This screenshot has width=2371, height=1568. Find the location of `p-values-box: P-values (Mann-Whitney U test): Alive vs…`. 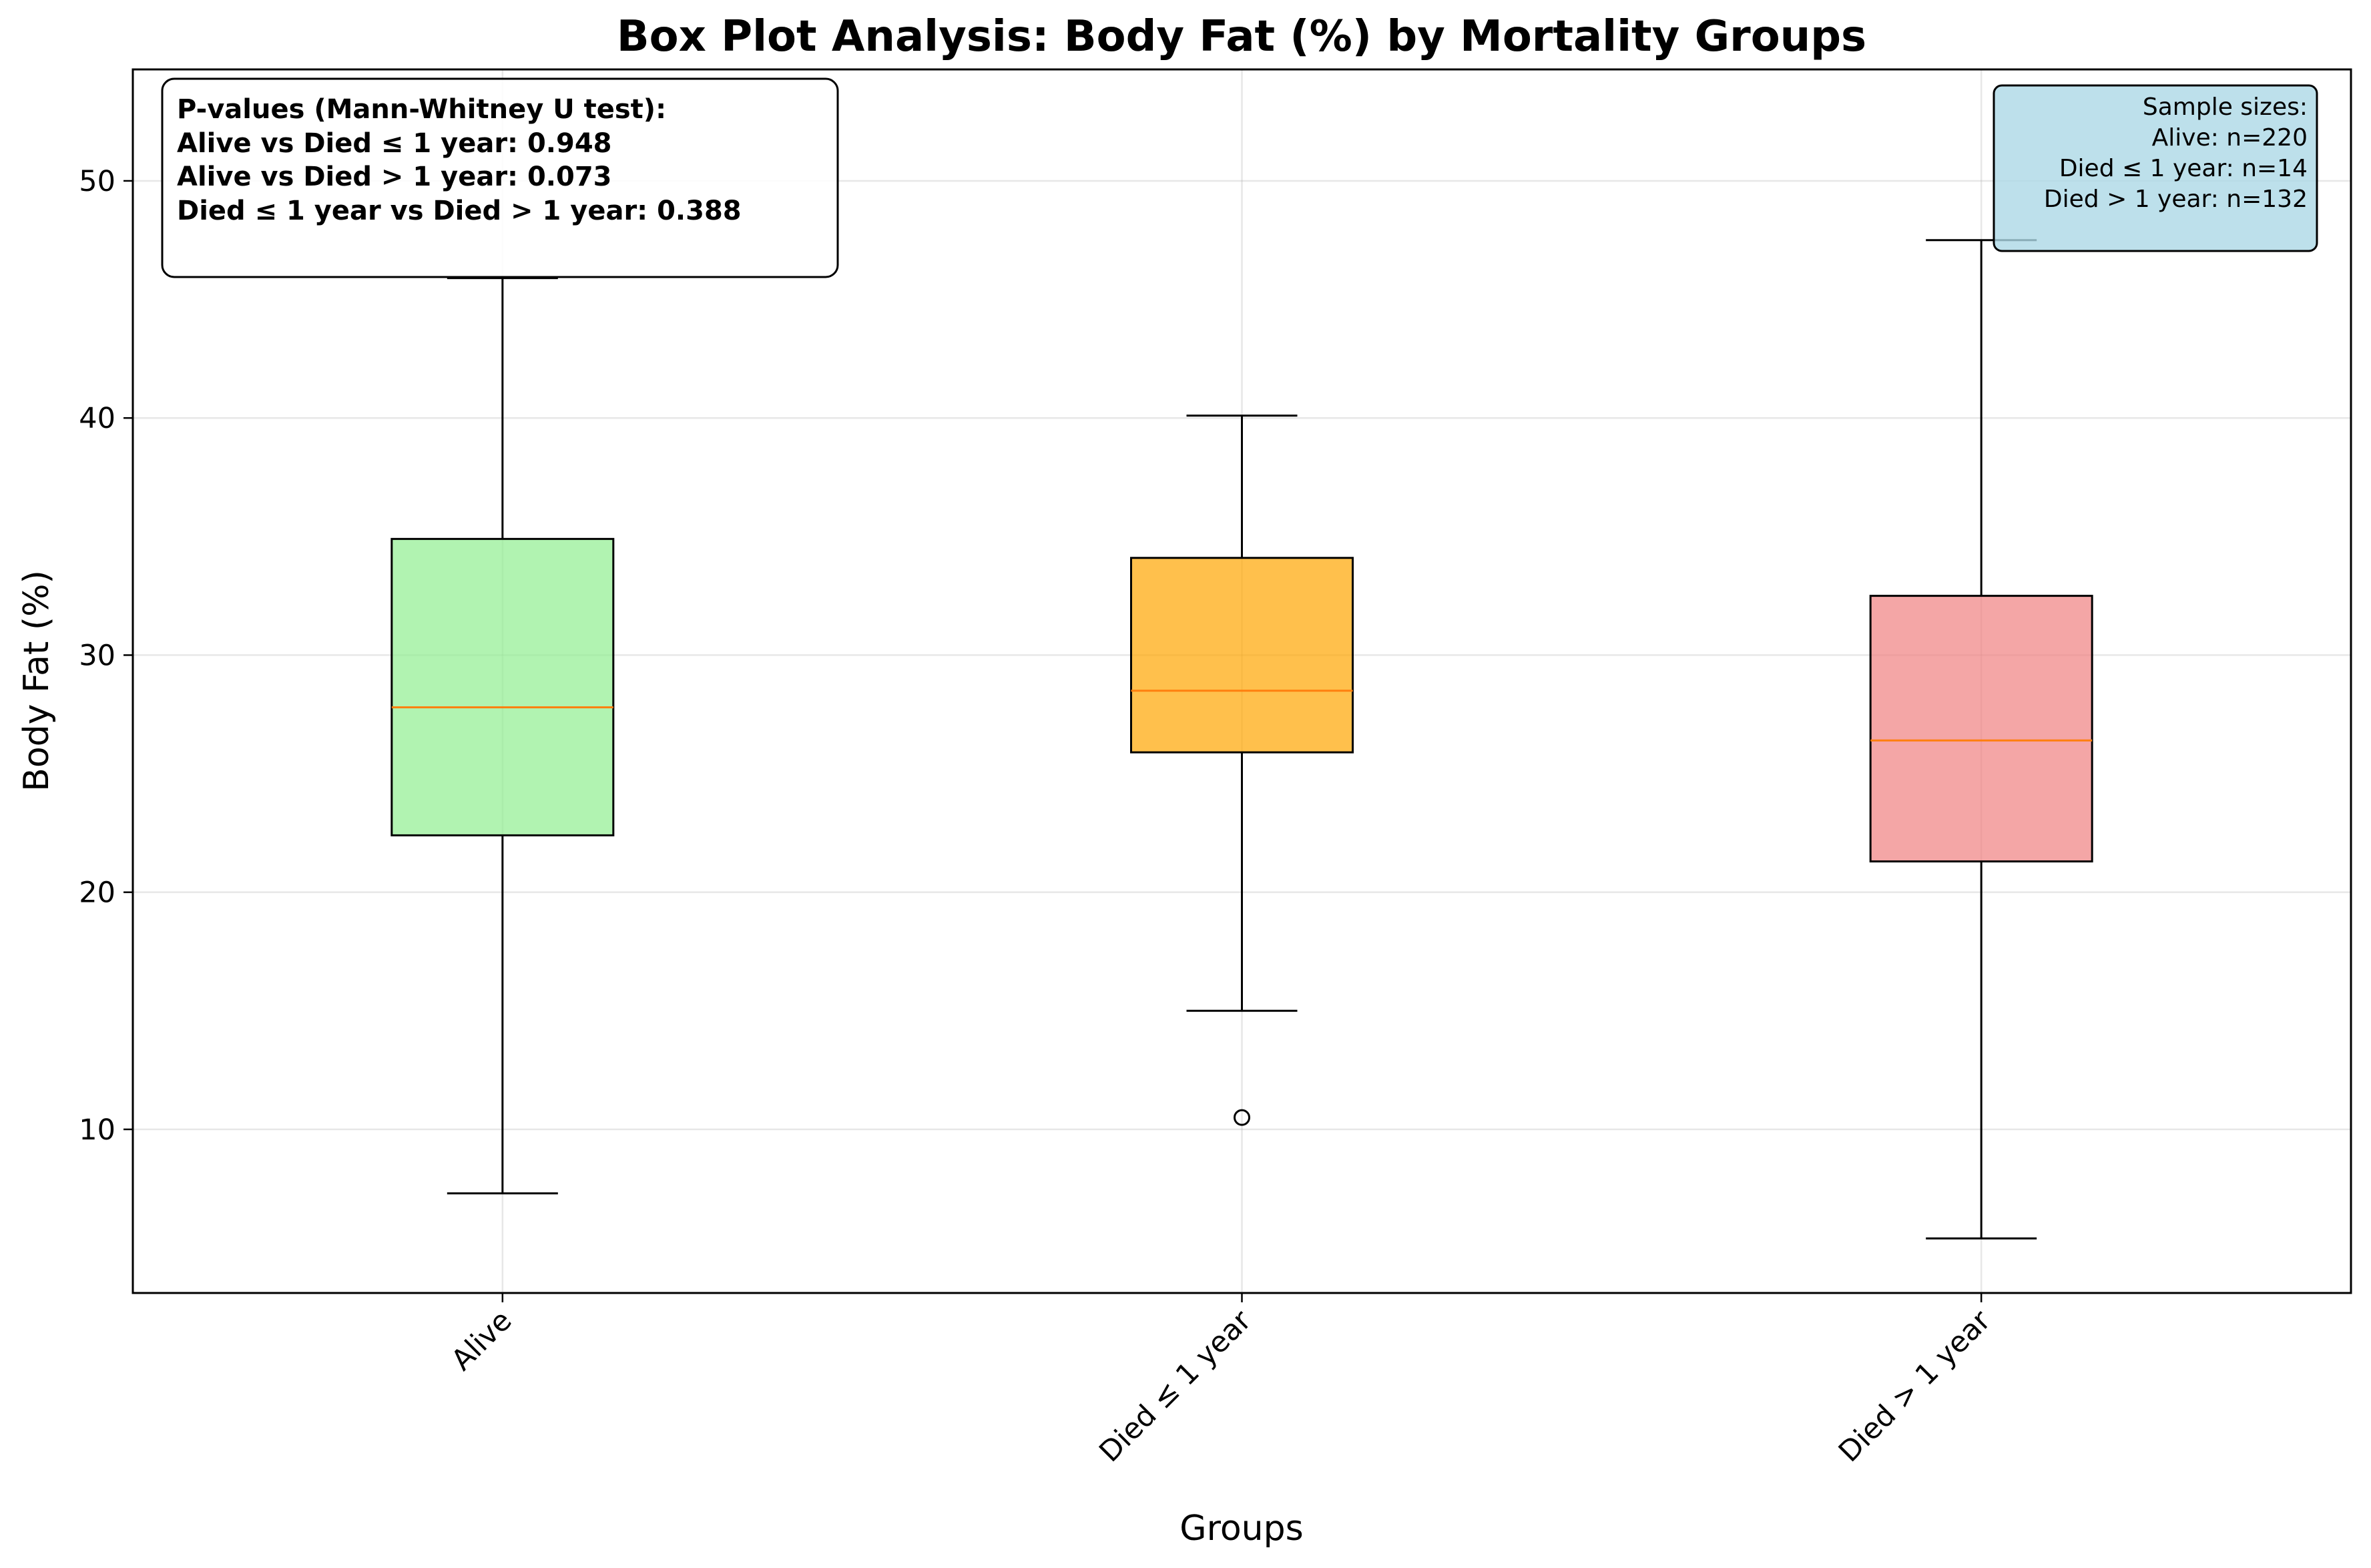

p-values-box: P-values (Mann-Whitney U test): Alive vs… is located at coordinates (500, 177).